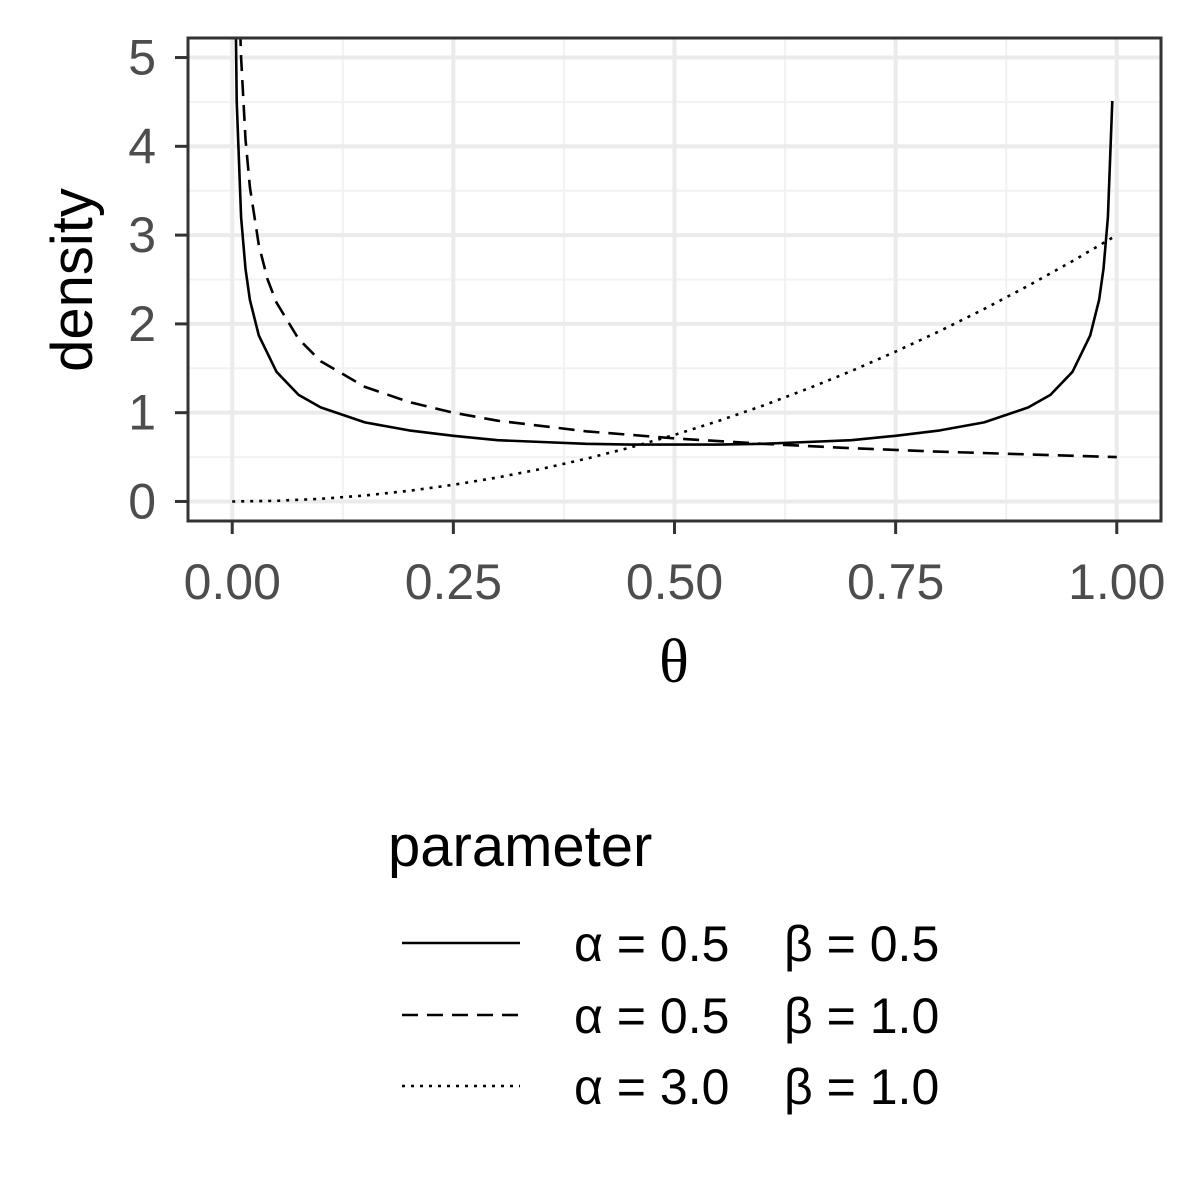 The image size is (1200, 1200). I want to click on y-tick-label: 5, so click(142, 58).